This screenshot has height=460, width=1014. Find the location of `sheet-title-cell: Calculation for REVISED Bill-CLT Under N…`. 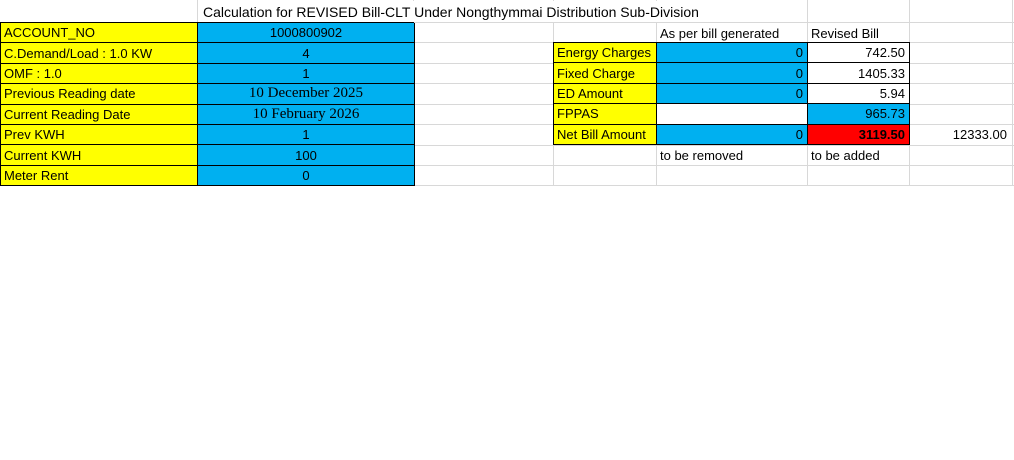

sheet-title-cell: Calculation for REVISED Bill-CLT Under N… is located at coordinates (502, 11).